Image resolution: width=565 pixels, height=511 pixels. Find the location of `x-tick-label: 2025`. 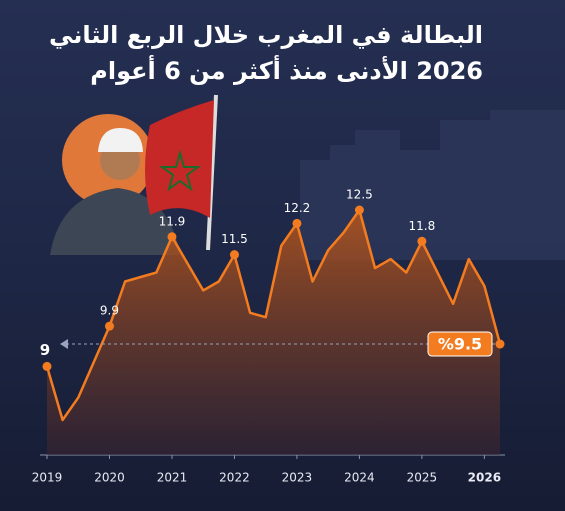

x-tick-label: 2025 is located at coordinates (422, 478).